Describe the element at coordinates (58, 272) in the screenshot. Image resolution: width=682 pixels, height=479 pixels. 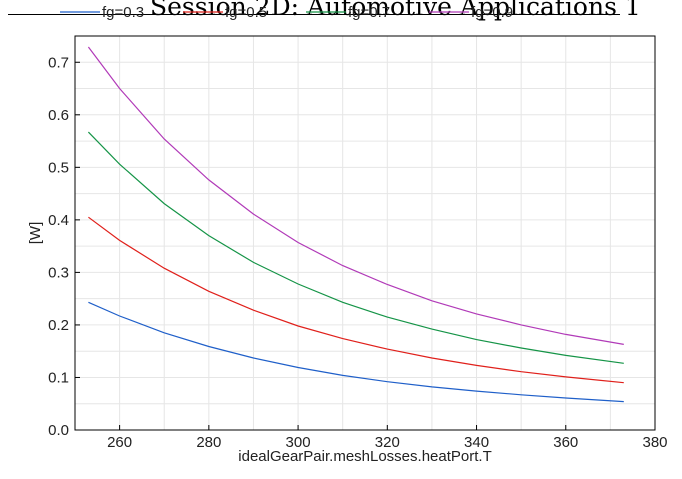
I see `y-tick-label: 0.3` at that location.